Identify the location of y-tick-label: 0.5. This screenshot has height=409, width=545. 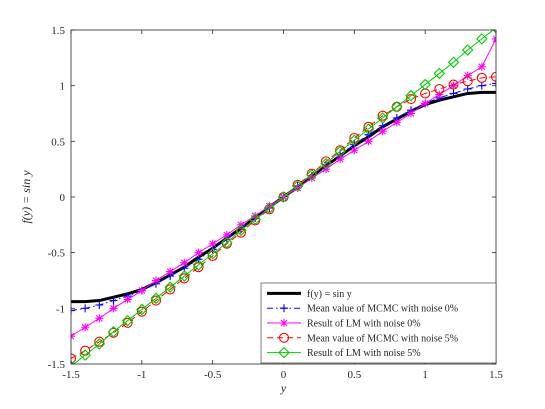
(58, 142).